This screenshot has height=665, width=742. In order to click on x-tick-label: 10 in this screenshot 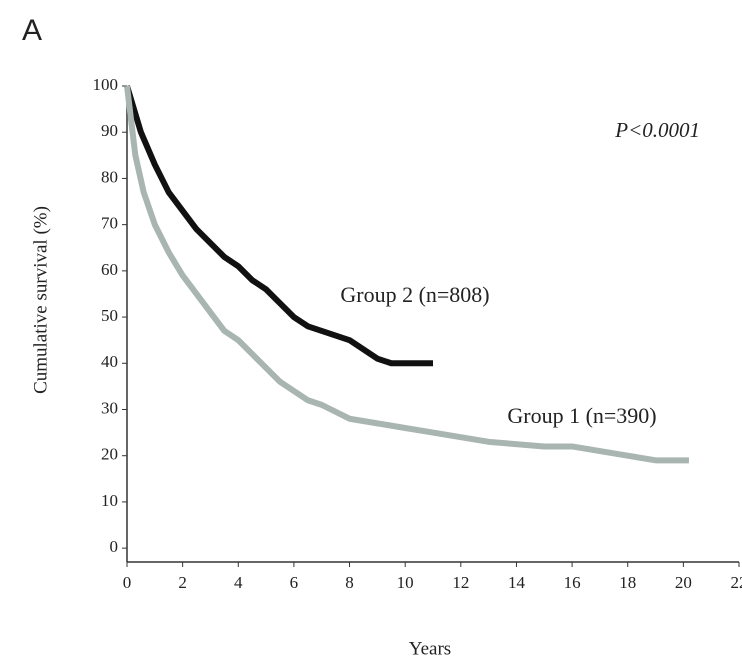, I will do `click(405, 582)`.